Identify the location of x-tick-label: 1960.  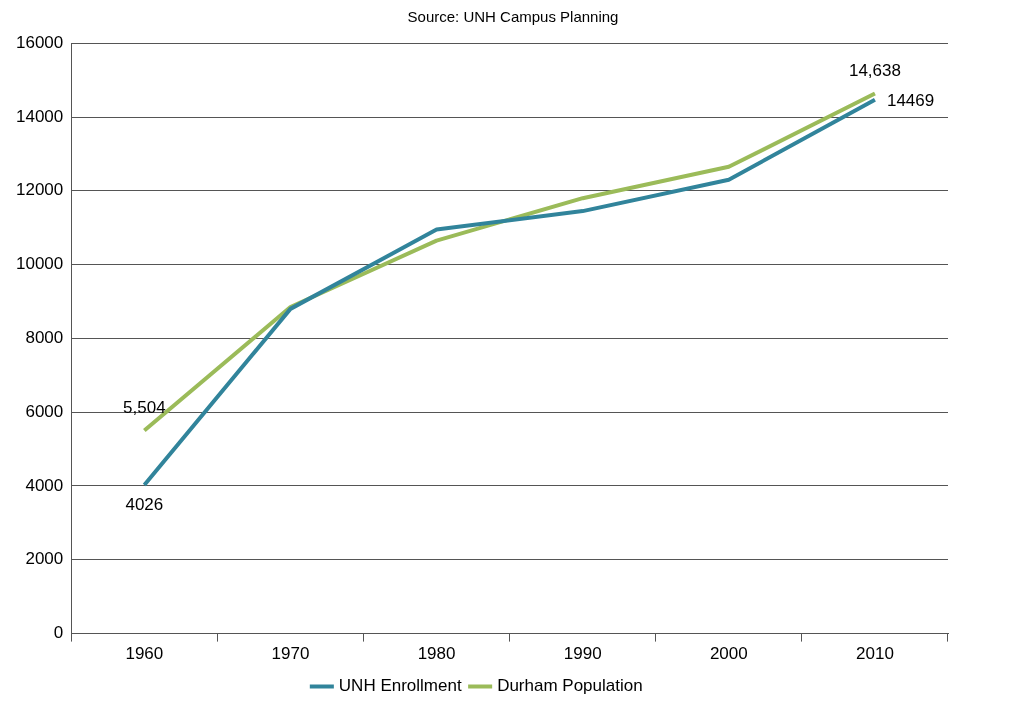
(144, 654).